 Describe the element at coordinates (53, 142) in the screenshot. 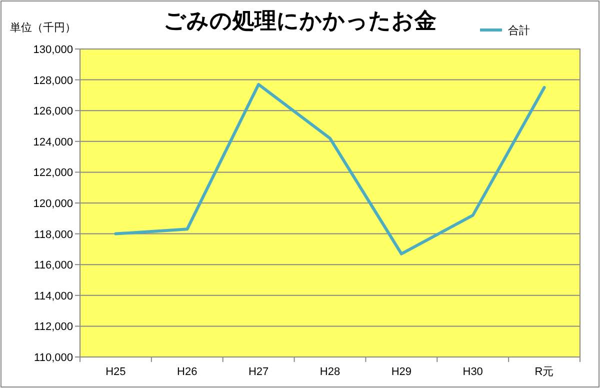

I see `y-tick-label: 124,000` at that location.